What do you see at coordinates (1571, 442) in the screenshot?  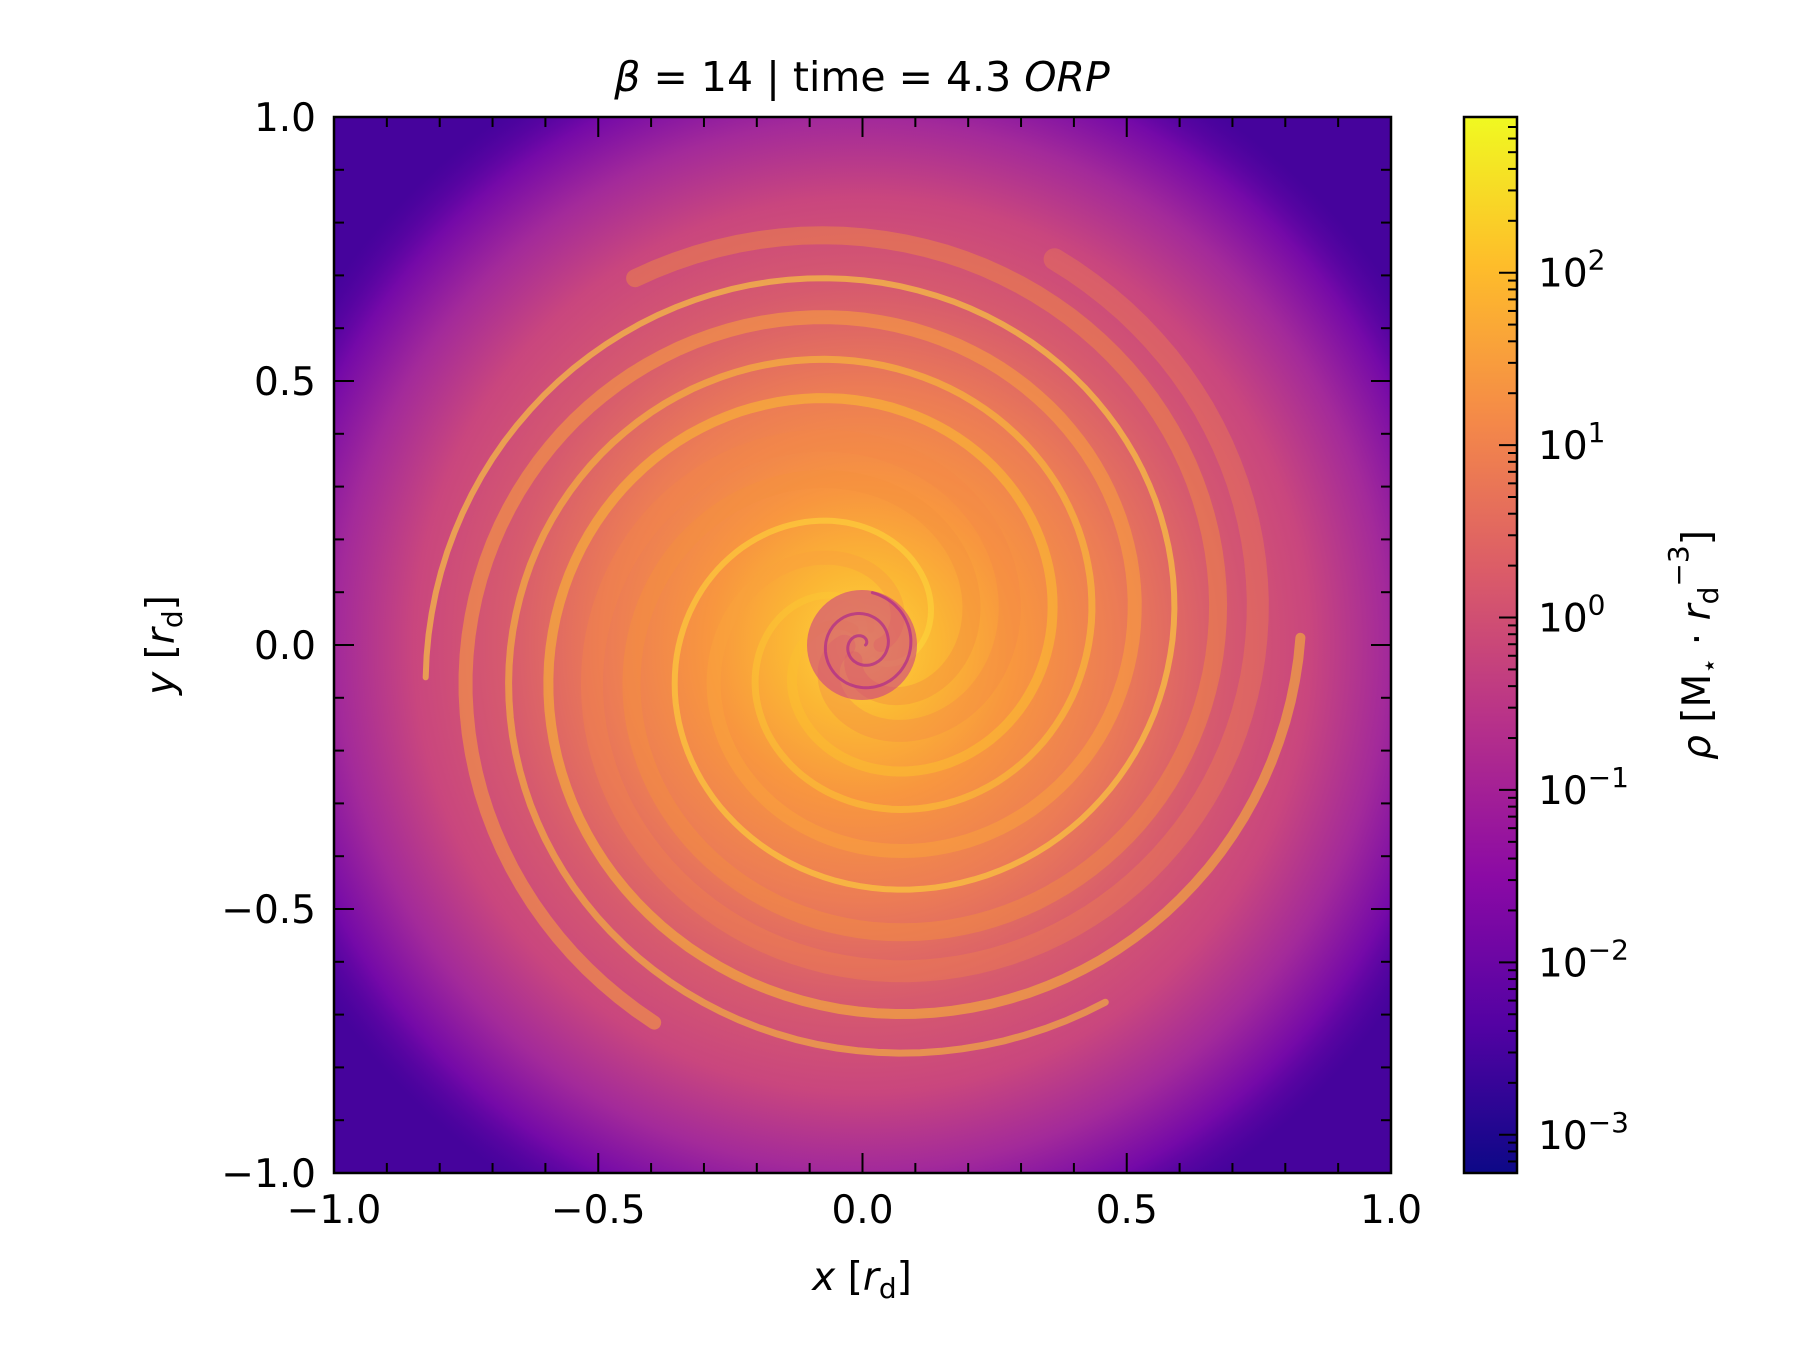 I see `colorbar-tick-label: 10¹` at bounding box center [1571, 442].